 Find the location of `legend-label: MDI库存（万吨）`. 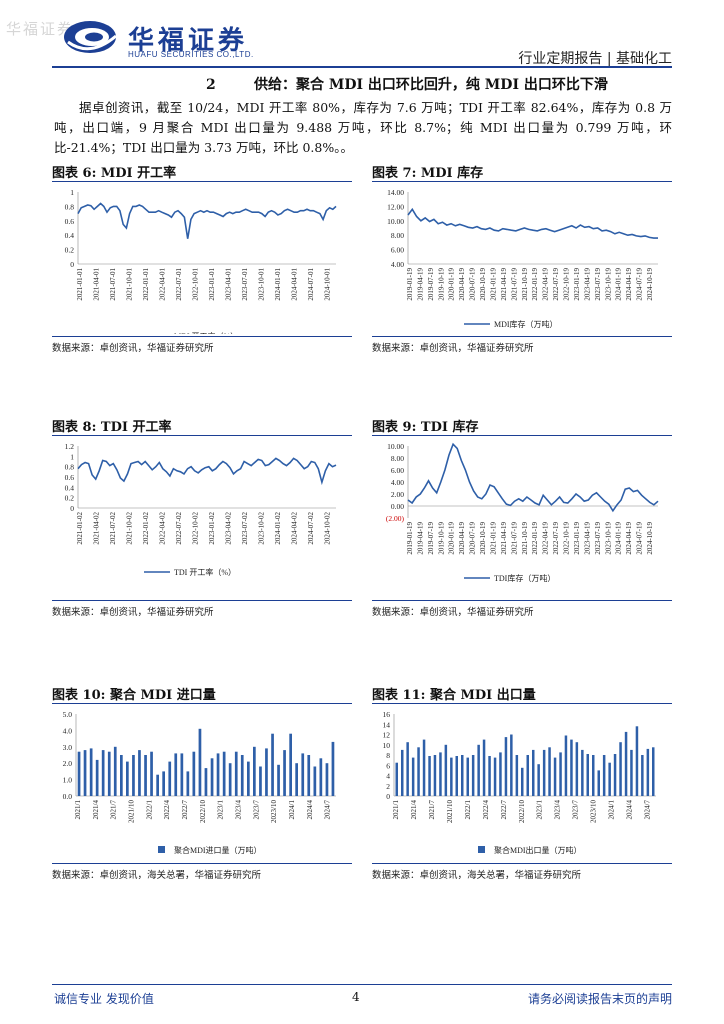

legend-label: MDI库存（万吨） is located at coordinates (526, 324).